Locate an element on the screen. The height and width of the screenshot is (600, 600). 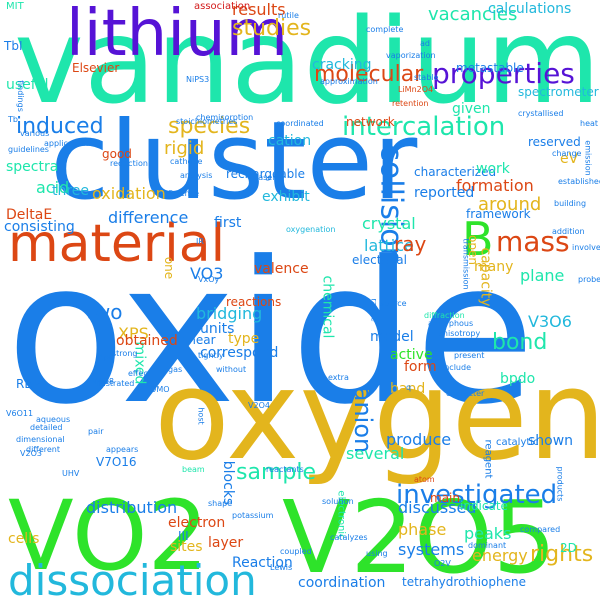
word-reactants: reactants is located at coordinates (285, 469).